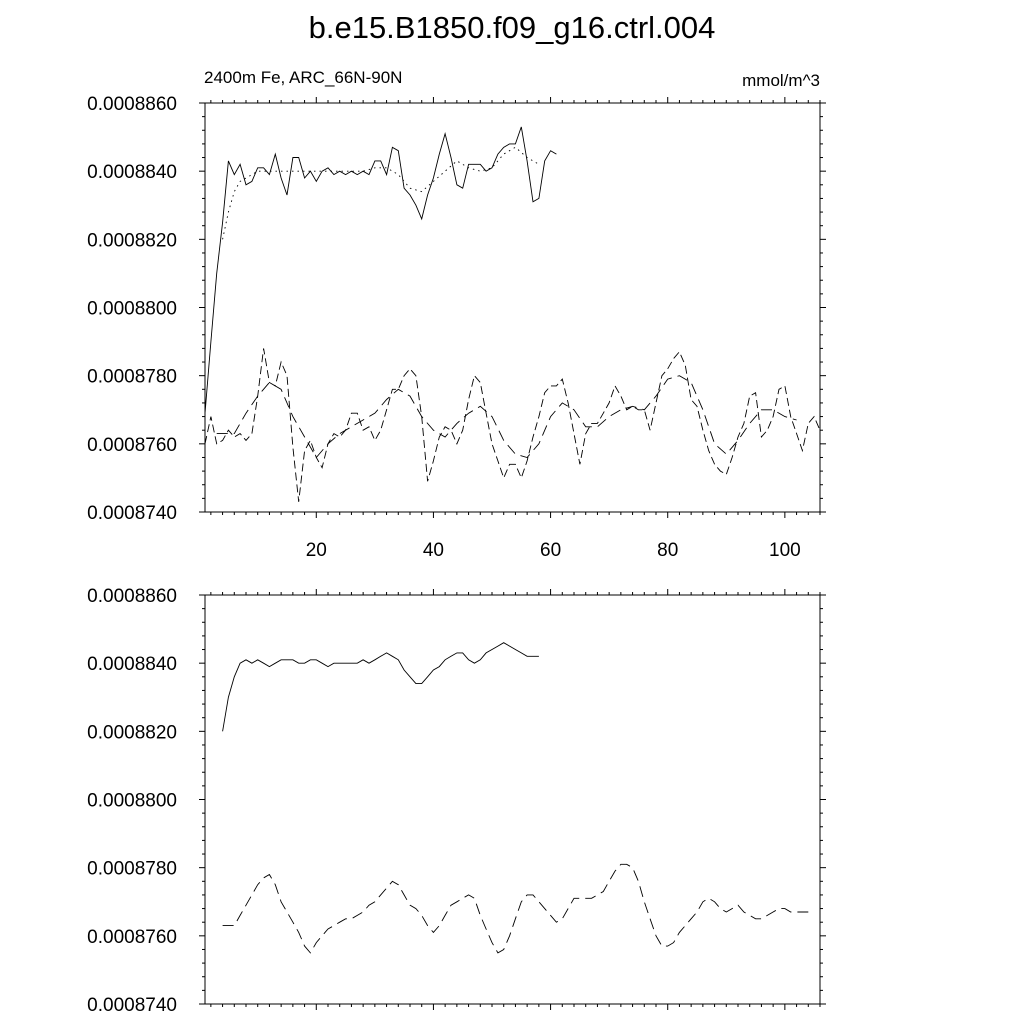 Image resolution: width=1024 pixels, height=1024 pixels. Describe the element at coordinates (132, 445) in the screenshot. I see `panel-1-ytick-label: 0.0008760` at that location.